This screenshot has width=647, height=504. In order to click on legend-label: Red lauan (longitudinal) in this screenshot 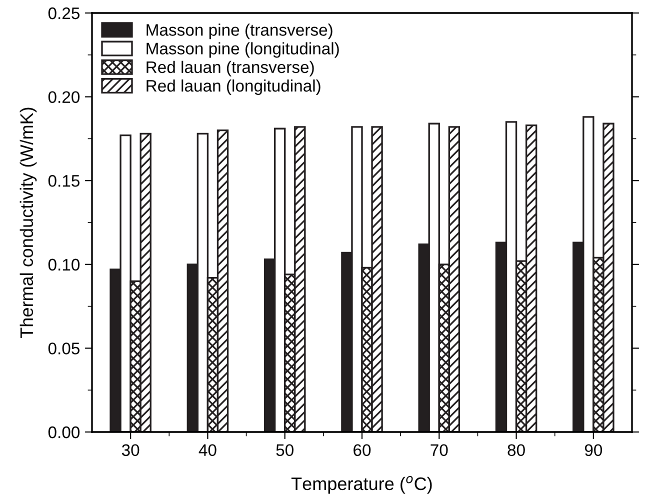, I will do `click(233, 87)`.